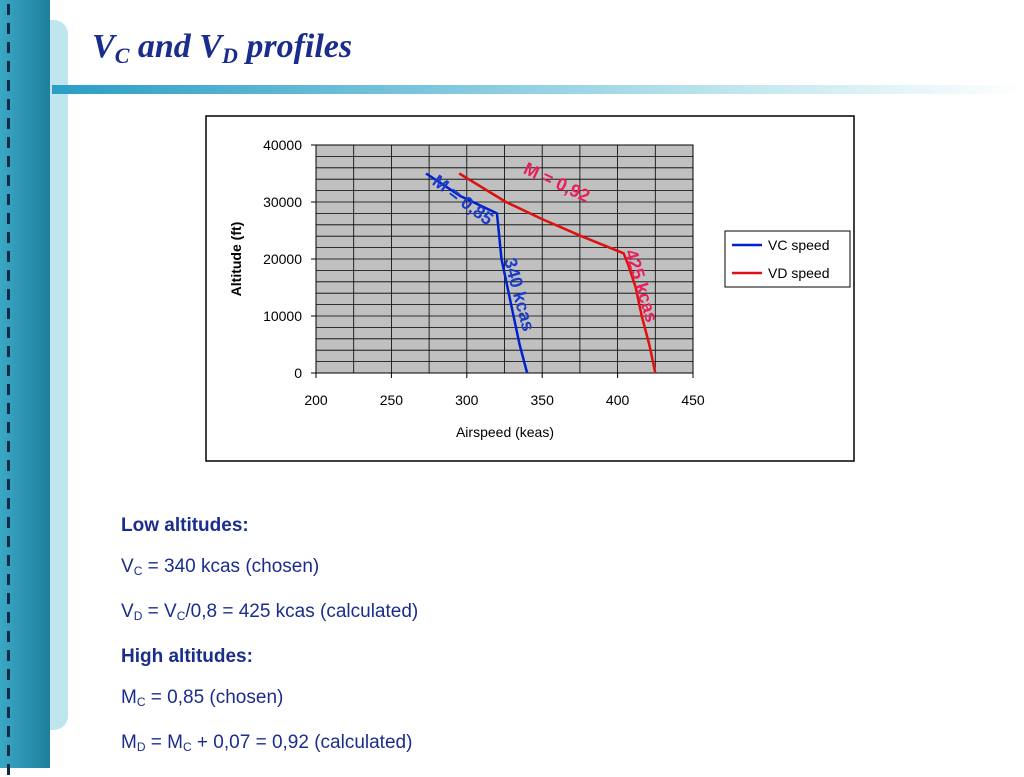 This screenshot has height=777, width=1024. Describe the element at coordinates (543, 400) in the screenshot. I see `x-tick-label: 350` at that location.